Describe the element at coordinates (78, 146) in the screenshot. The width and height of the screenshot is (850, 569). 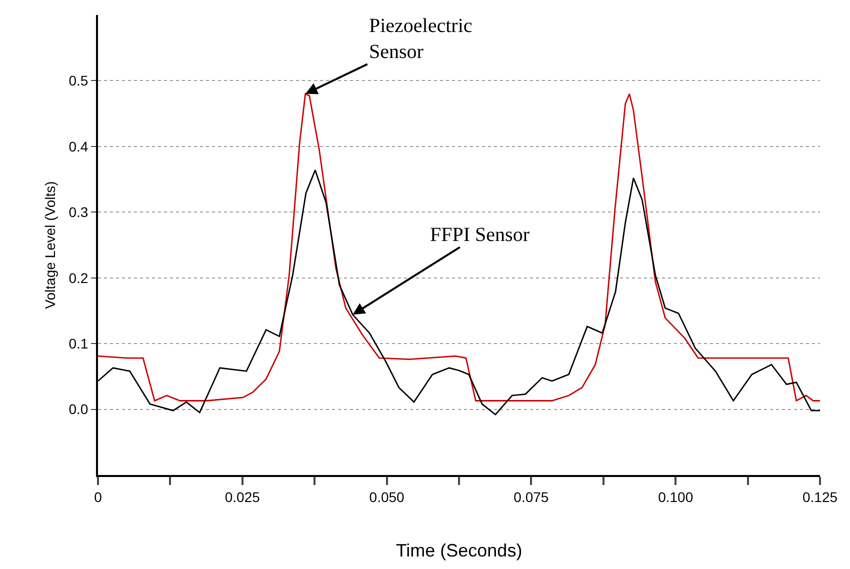
I see `y-tick-label: 0.4` at that location.